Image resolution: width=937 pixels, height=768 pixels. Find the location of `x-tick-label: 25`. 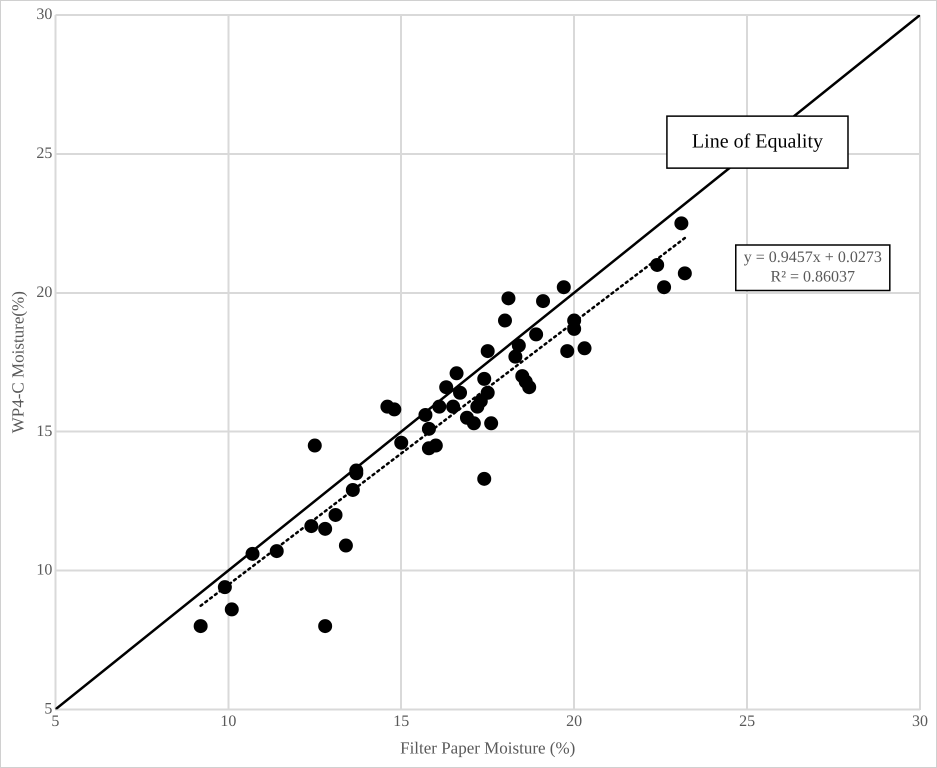

x-tick-label: 25 is located at coordinates (747, 721).